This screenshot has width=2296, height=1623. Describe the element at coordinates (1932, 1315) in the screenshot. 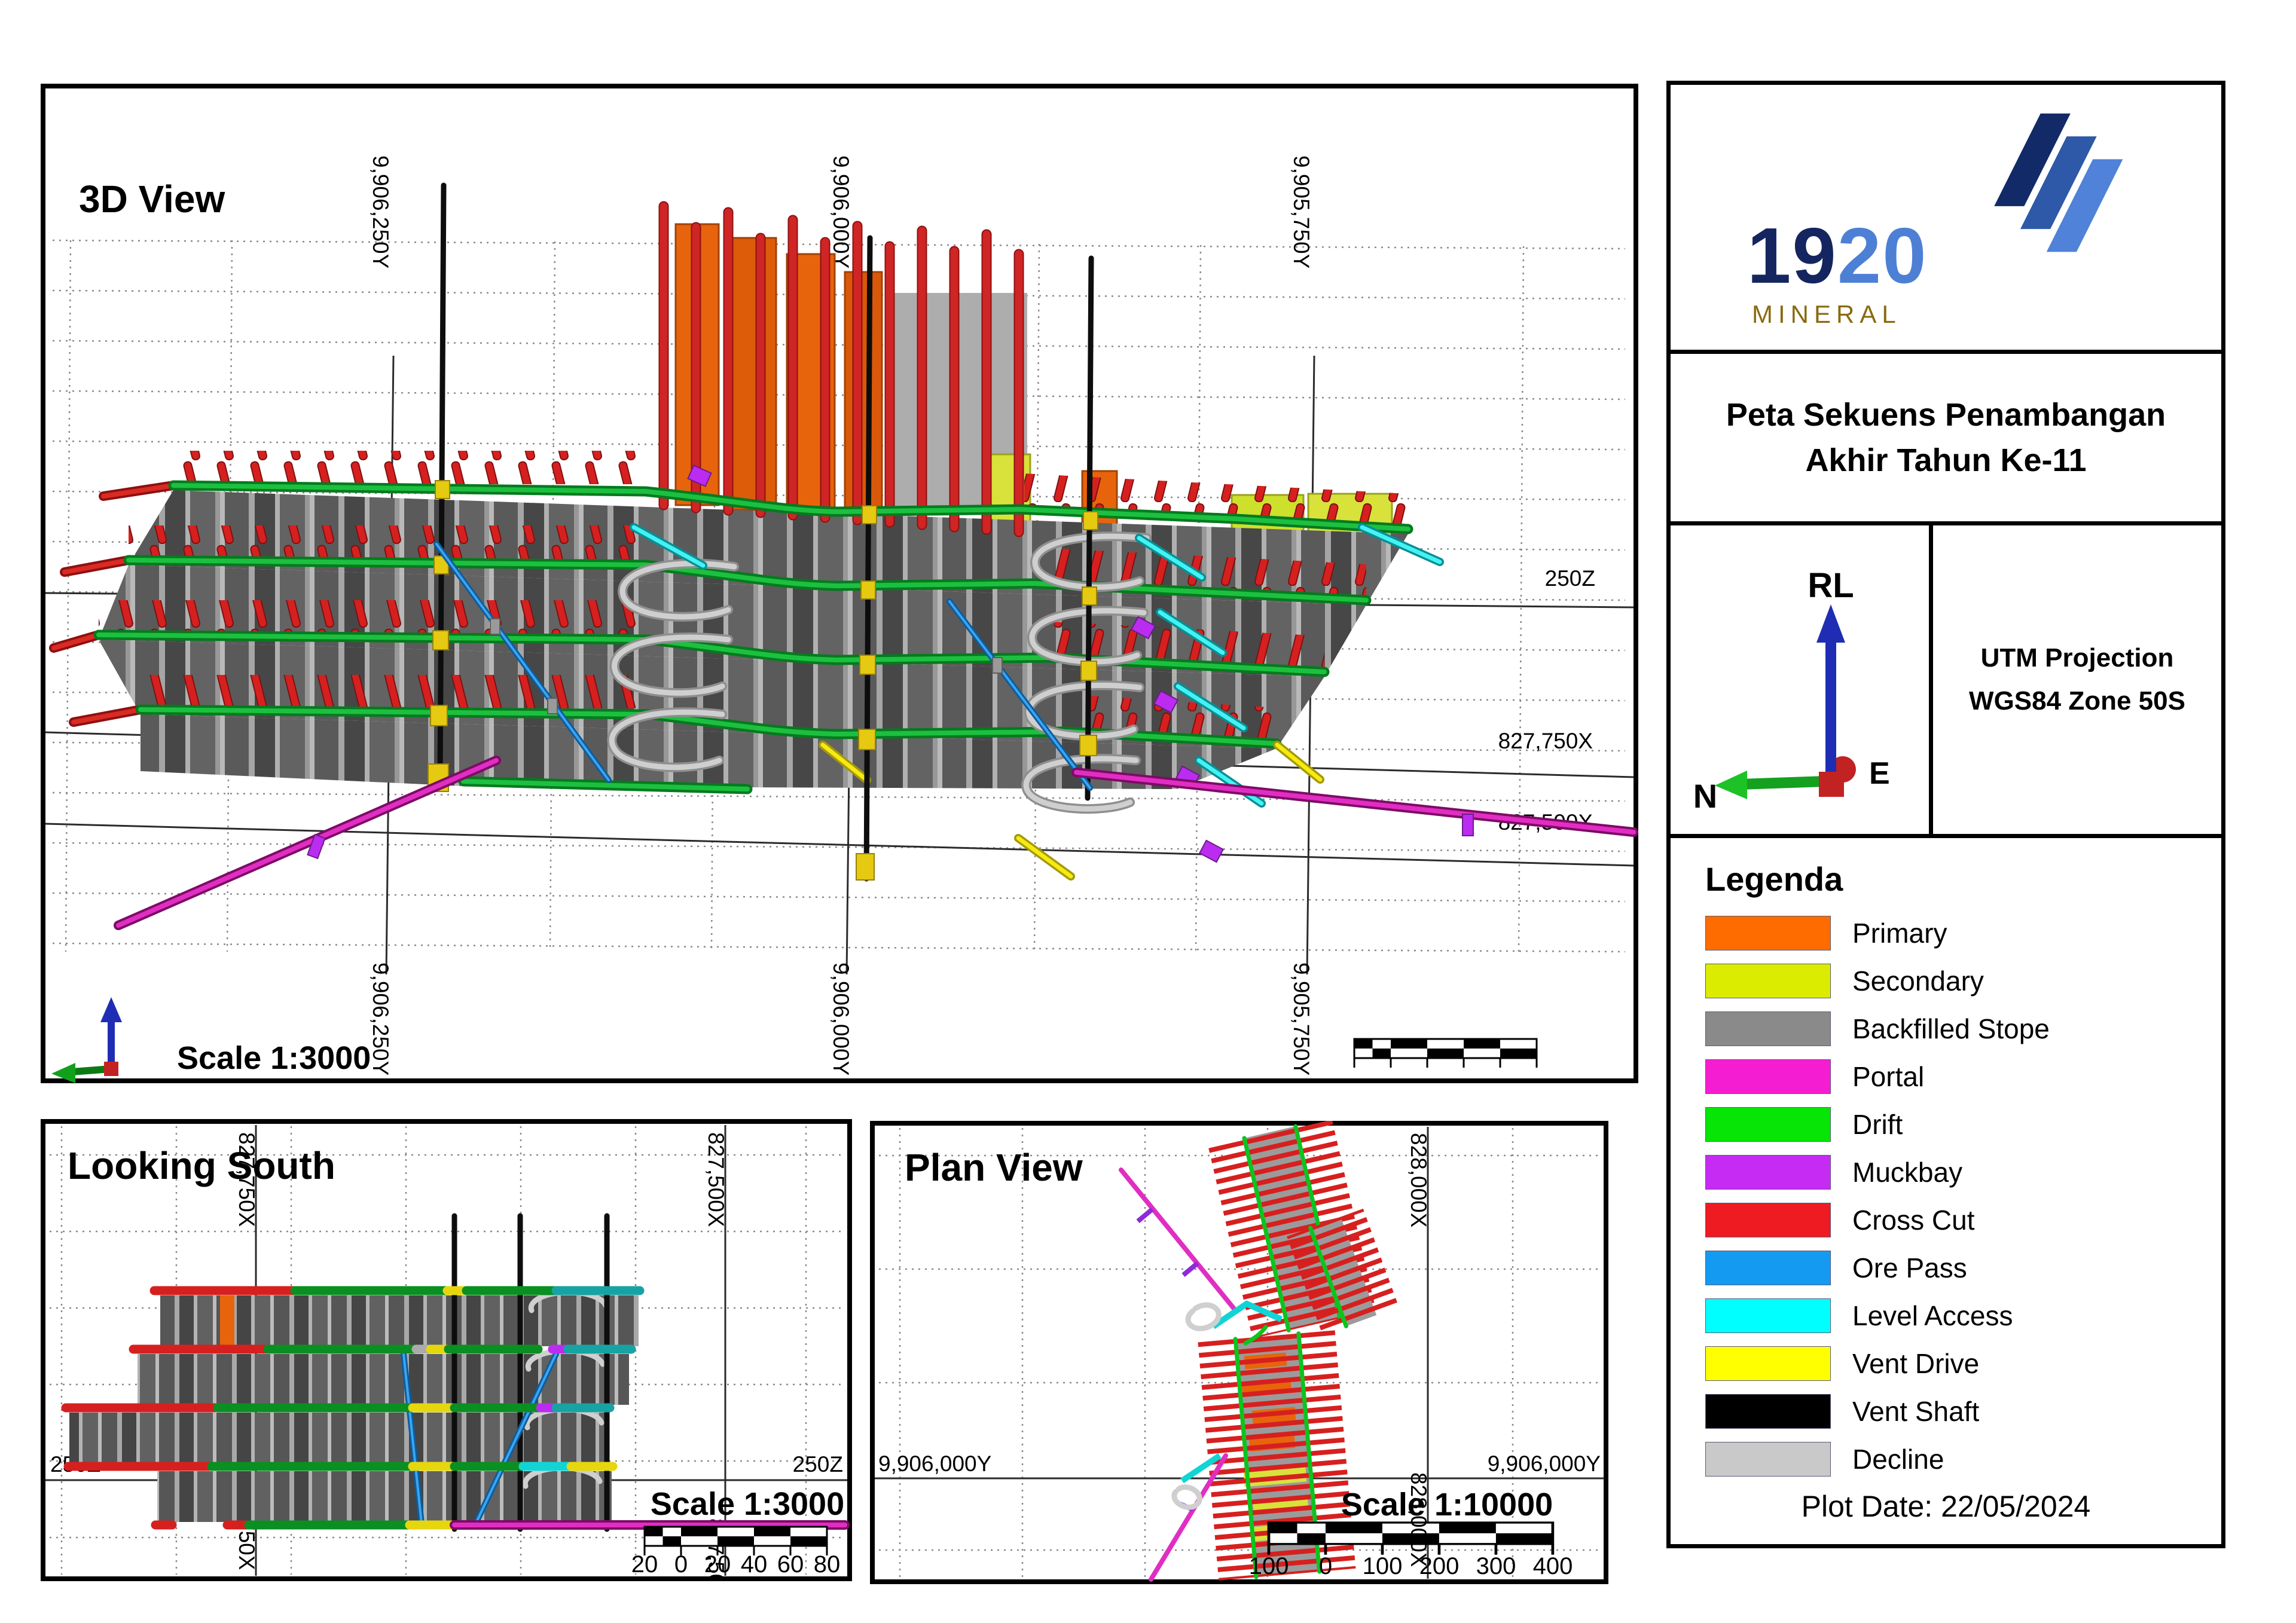

I see `legend-label: Level Access` at that location.